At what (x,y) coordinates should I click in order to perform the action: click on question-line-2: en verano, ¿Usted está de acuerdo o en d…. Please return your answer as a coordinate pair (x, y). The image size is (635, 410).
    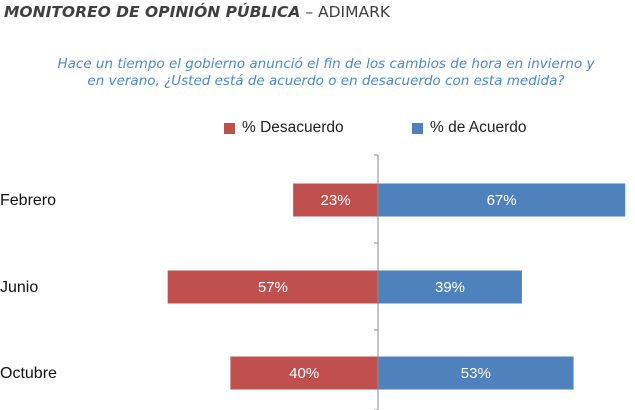
    Looking at the image, I should click on (326, 81).